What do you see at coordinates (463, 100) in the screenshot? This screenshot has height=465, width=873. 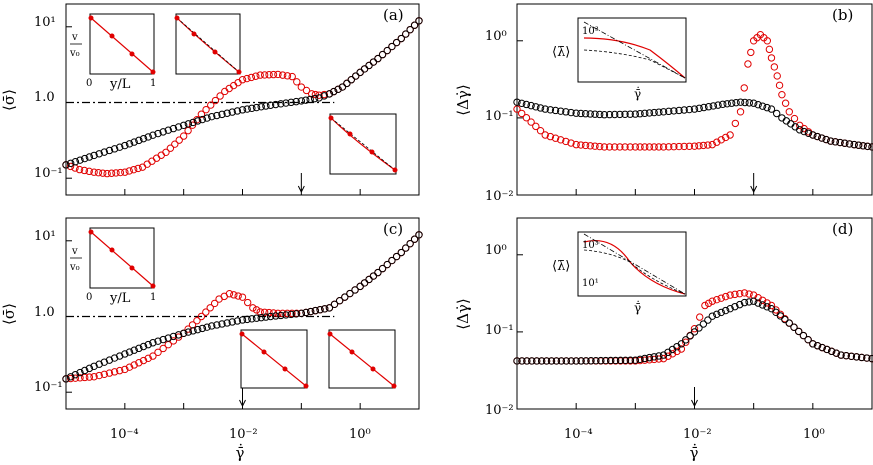 I see `panel-b-ylabel: ⟨Δγ̇⟩` at bounding box center [463, 100].